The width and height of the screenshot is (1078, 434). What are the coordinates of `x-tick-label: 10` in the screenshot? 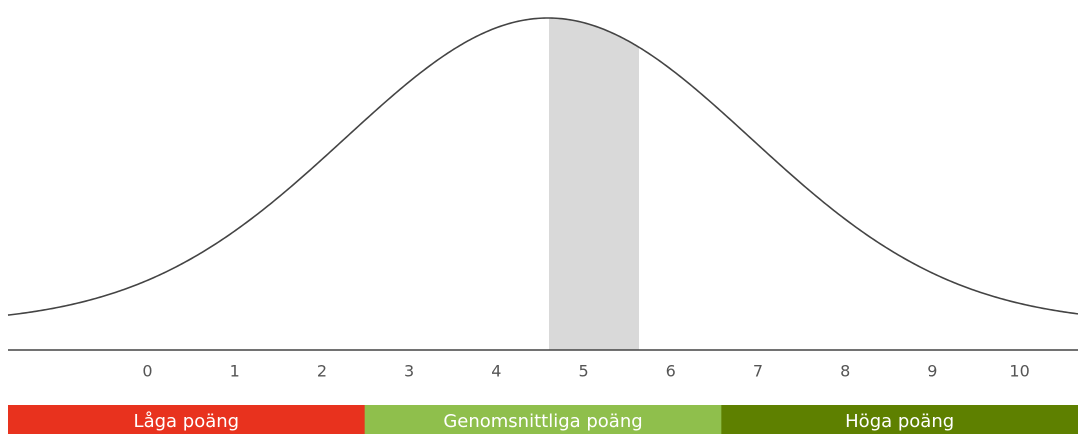 It's located at (1019, 371).